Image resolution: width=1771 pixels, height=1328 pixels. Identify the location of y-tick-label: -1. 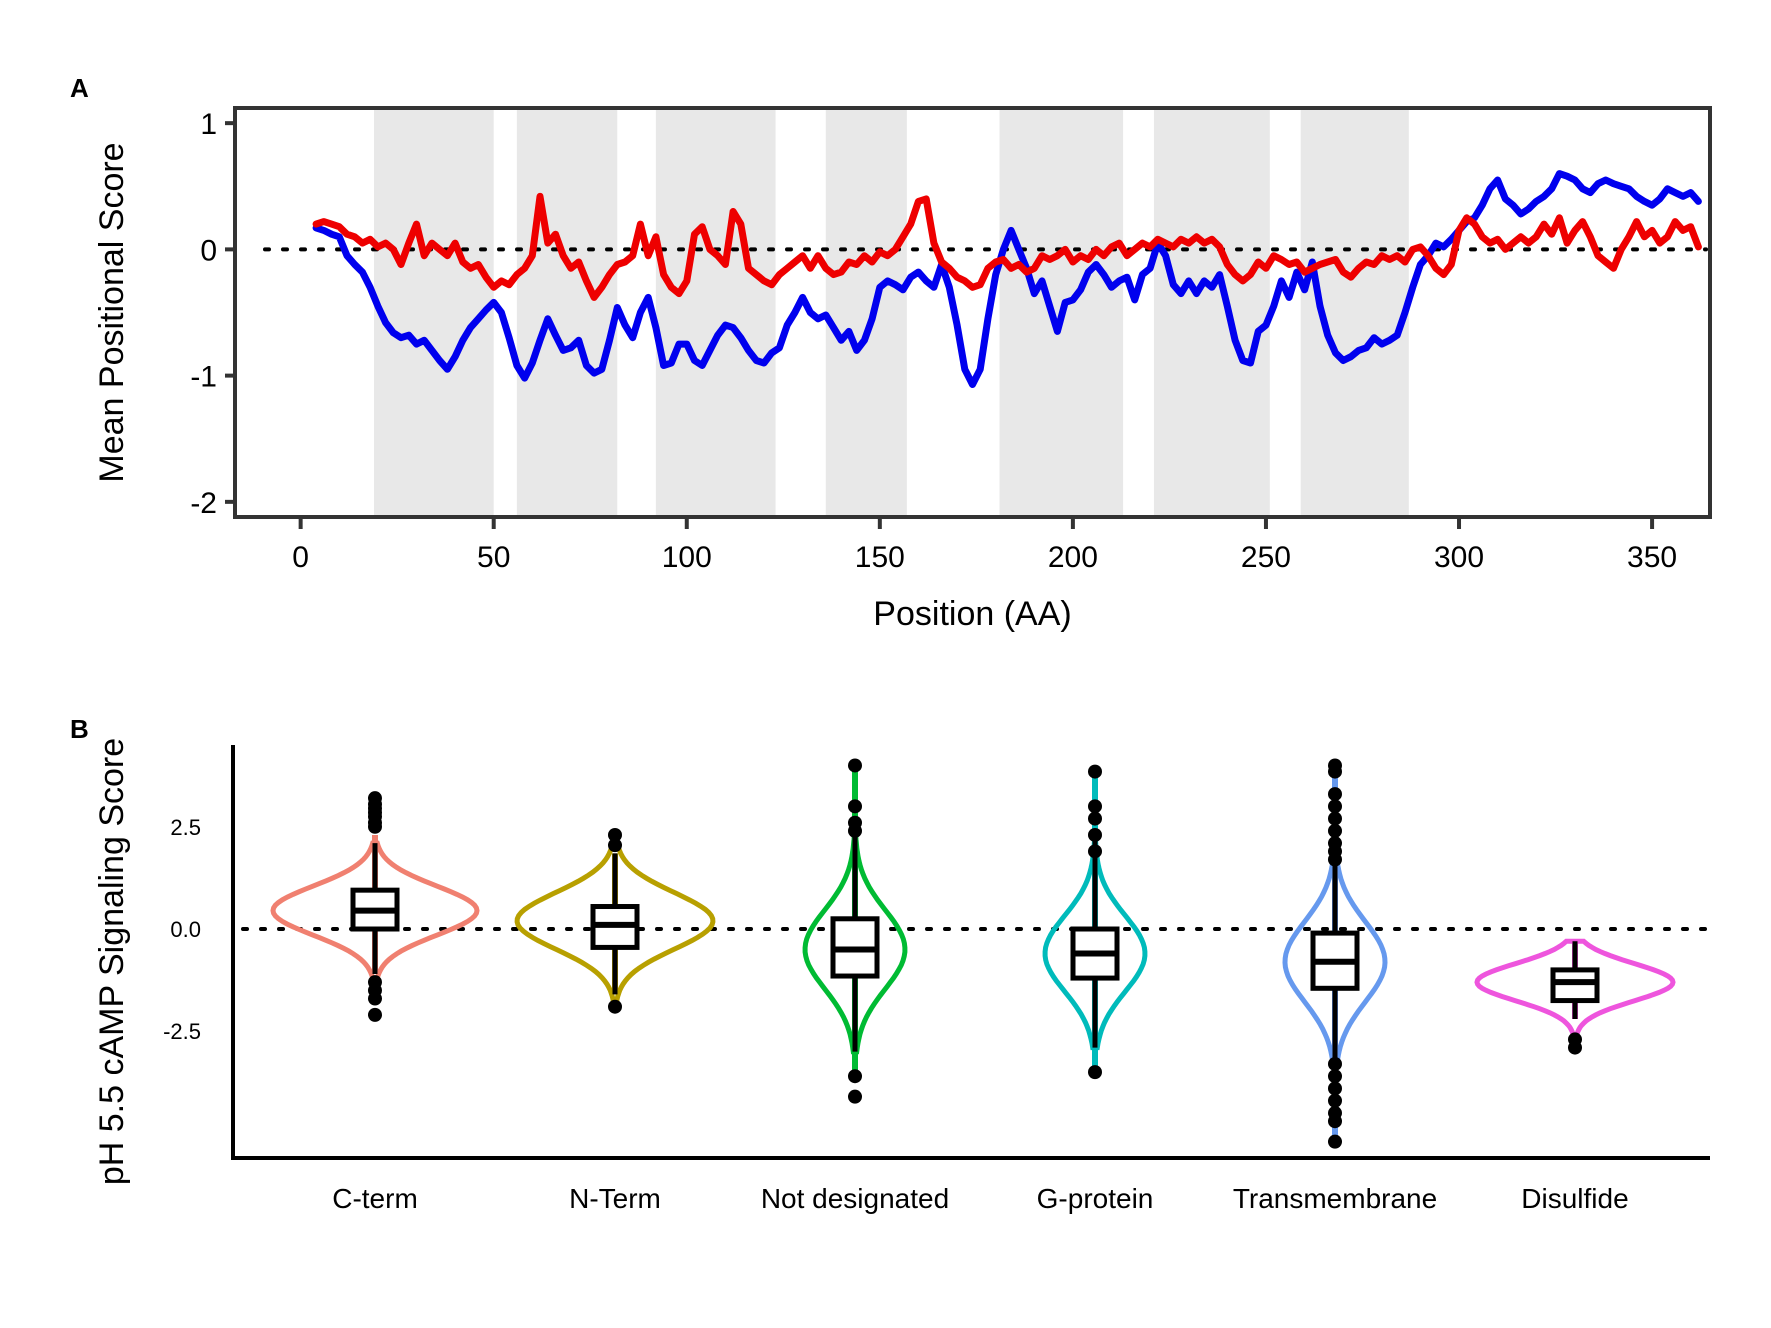
(203, 377).